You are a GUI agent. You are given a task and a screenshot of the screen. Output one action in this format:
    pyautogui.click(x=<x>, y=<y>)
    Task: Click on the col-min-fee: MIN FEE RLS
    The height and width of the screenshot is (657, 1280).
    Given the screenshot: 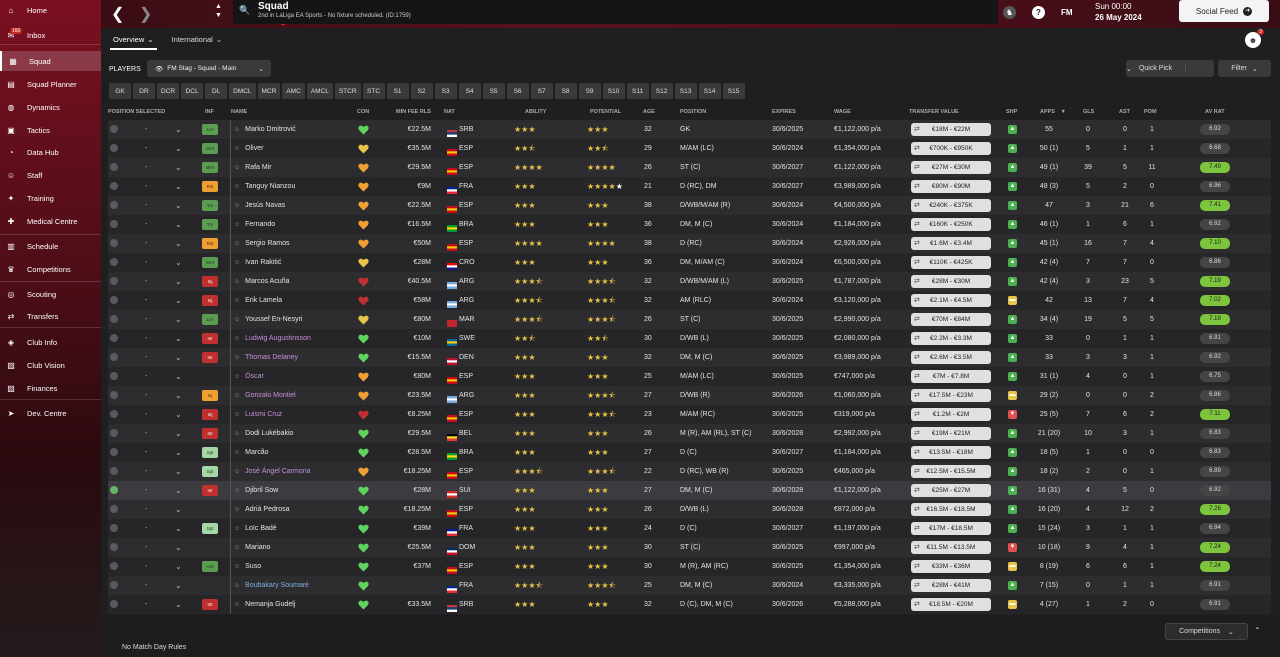 What is the action you would take?
    pyautogui.click(x=413, y=112)
    